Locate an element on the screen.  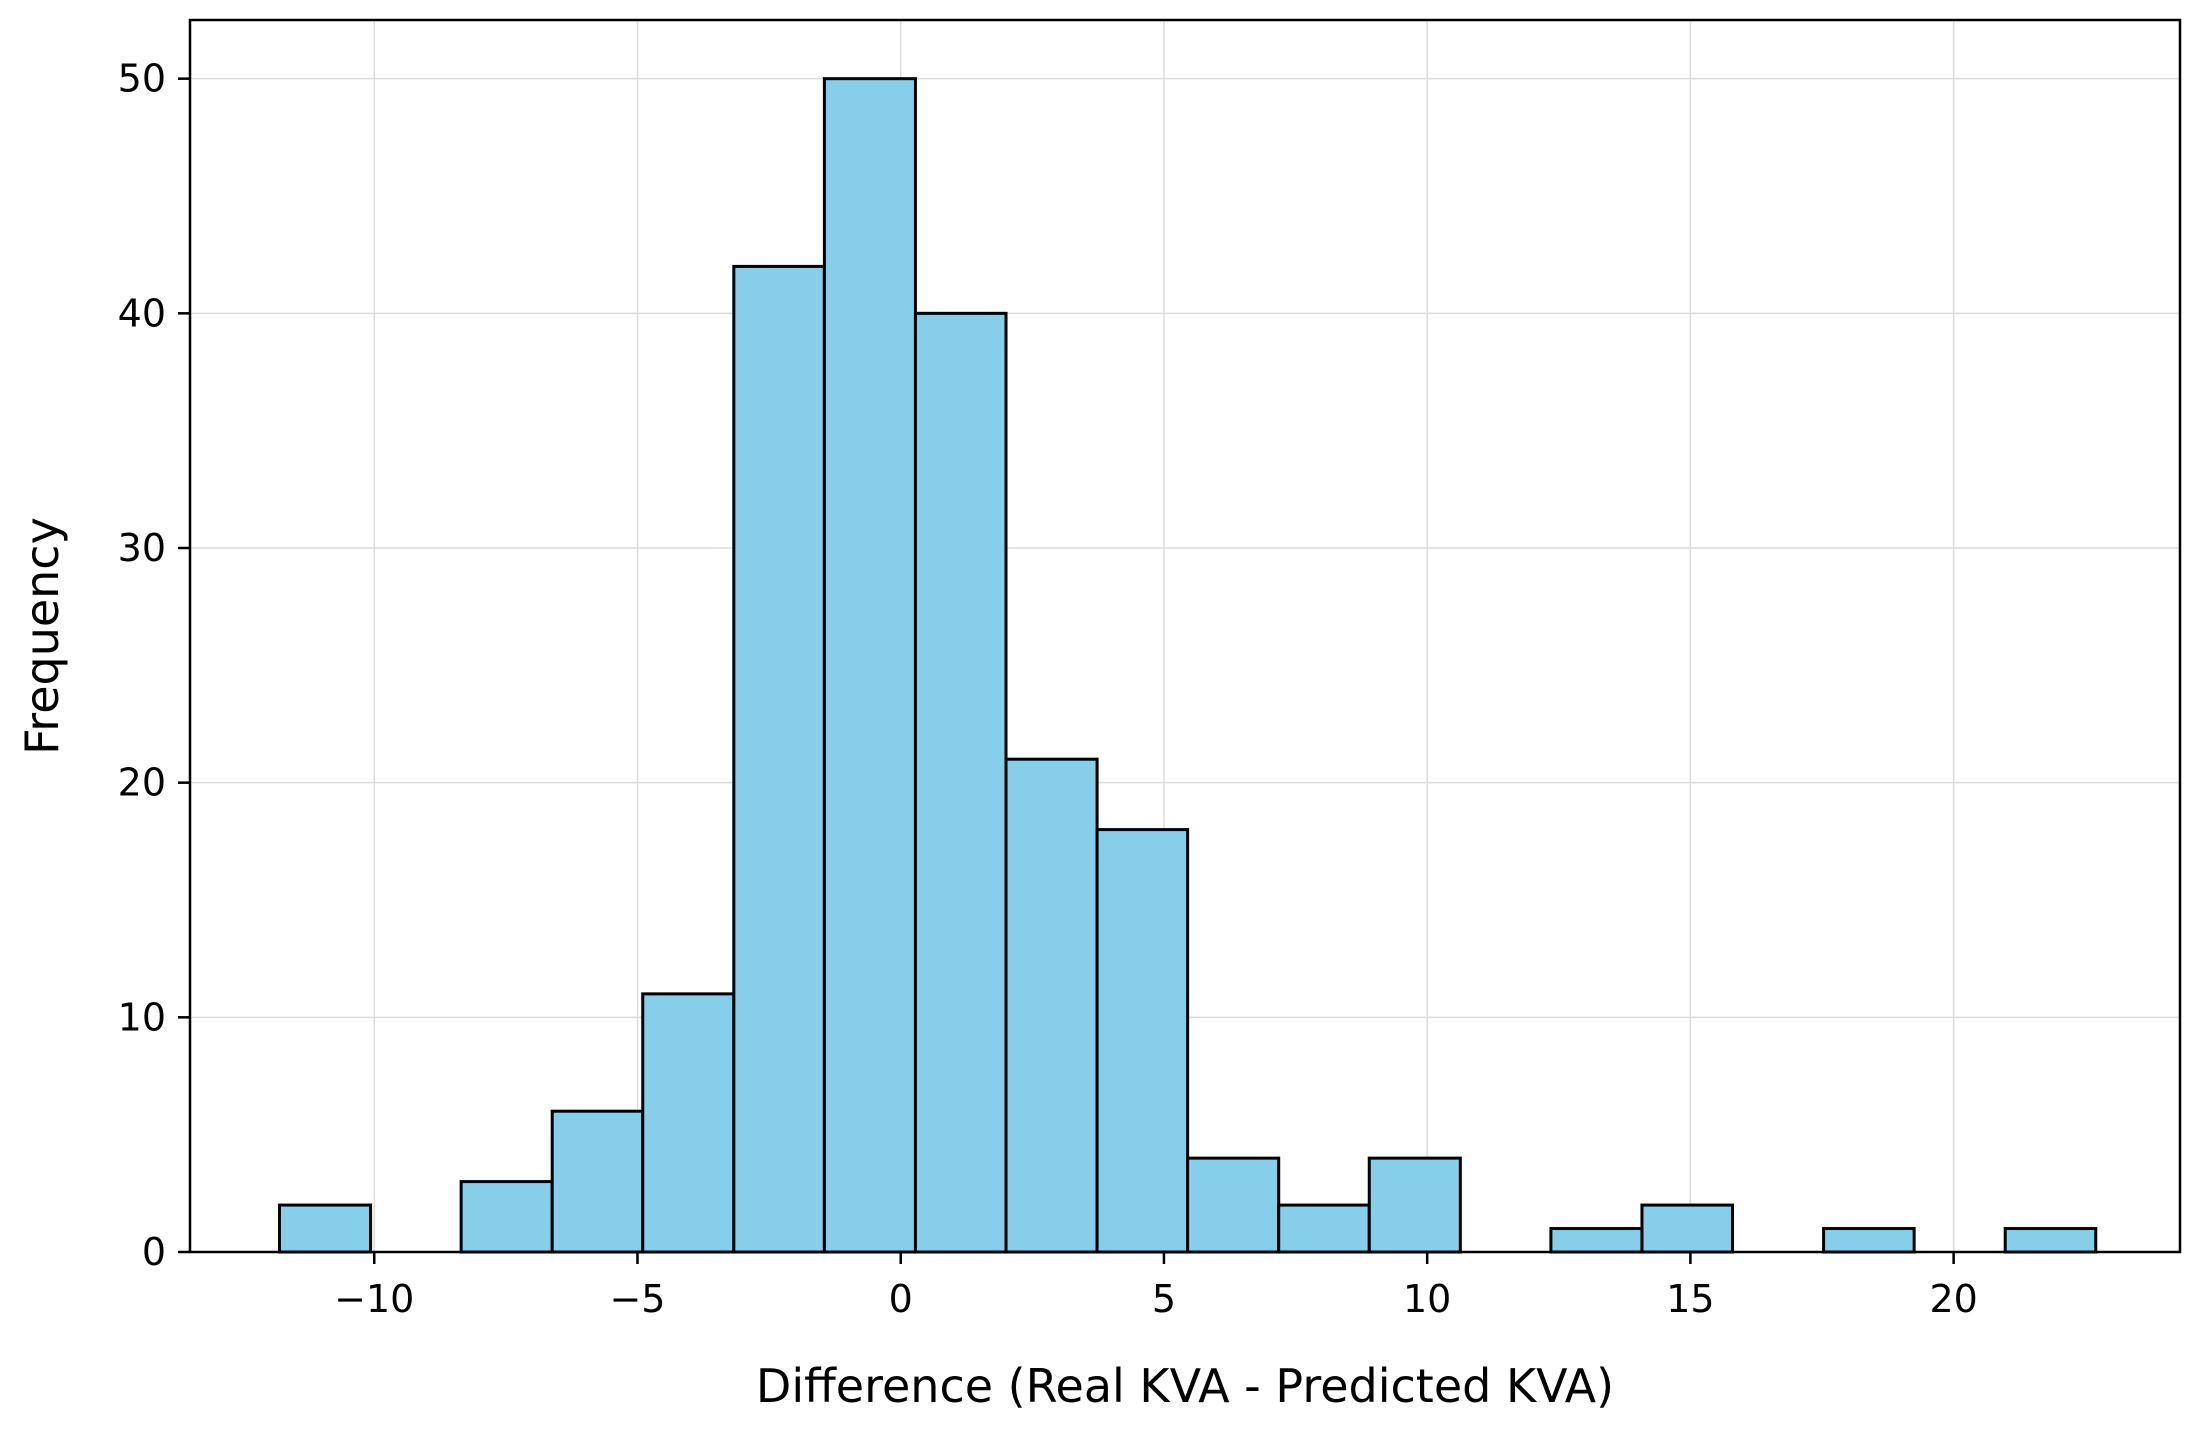
x-tick-label: −10 is located at coordinates (374, 1299).